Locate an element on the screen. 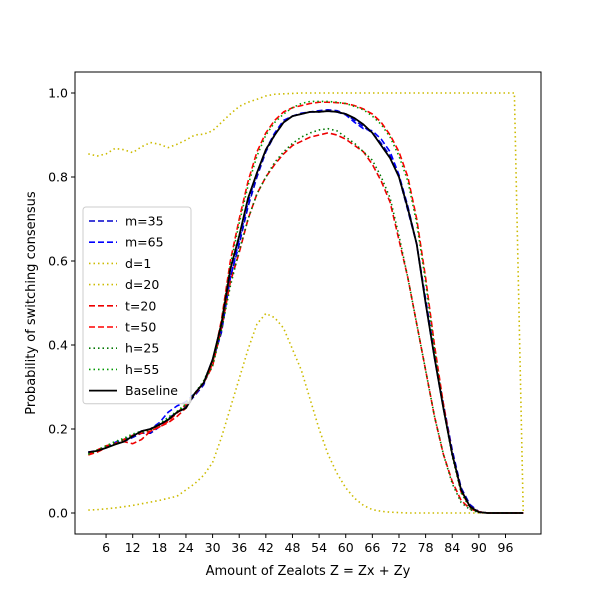  legend-label-4: t=20 is located at coordinates (140, 305).